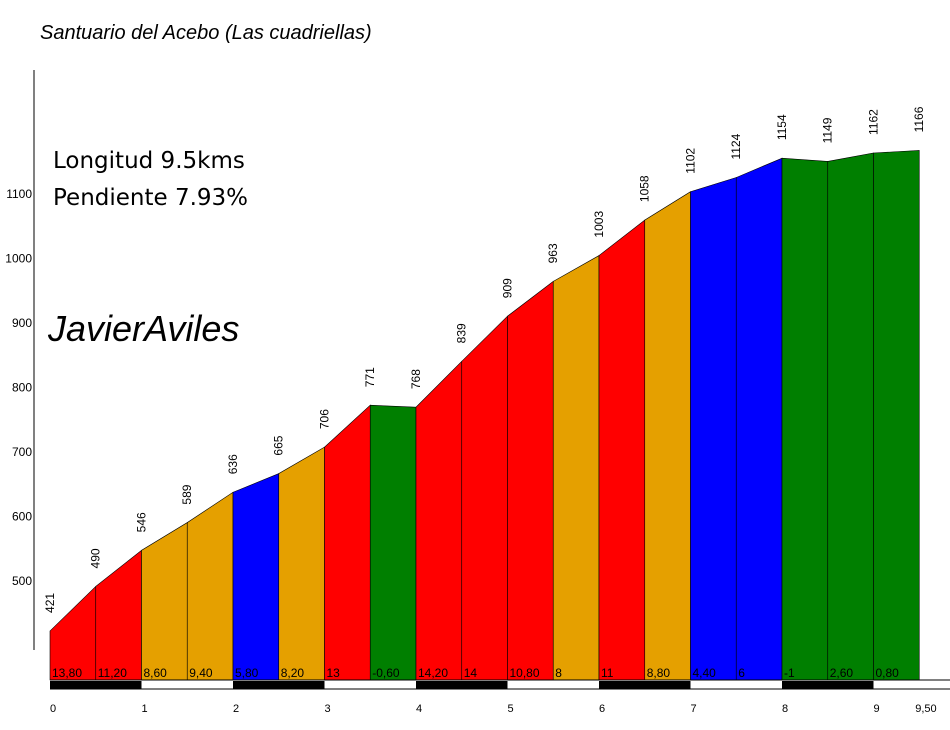 The width and height of the screenshot is (950, 730). Describe the element at coordinates (471, 673) in the screenshot. I see `gradient-label: 14` at that location.